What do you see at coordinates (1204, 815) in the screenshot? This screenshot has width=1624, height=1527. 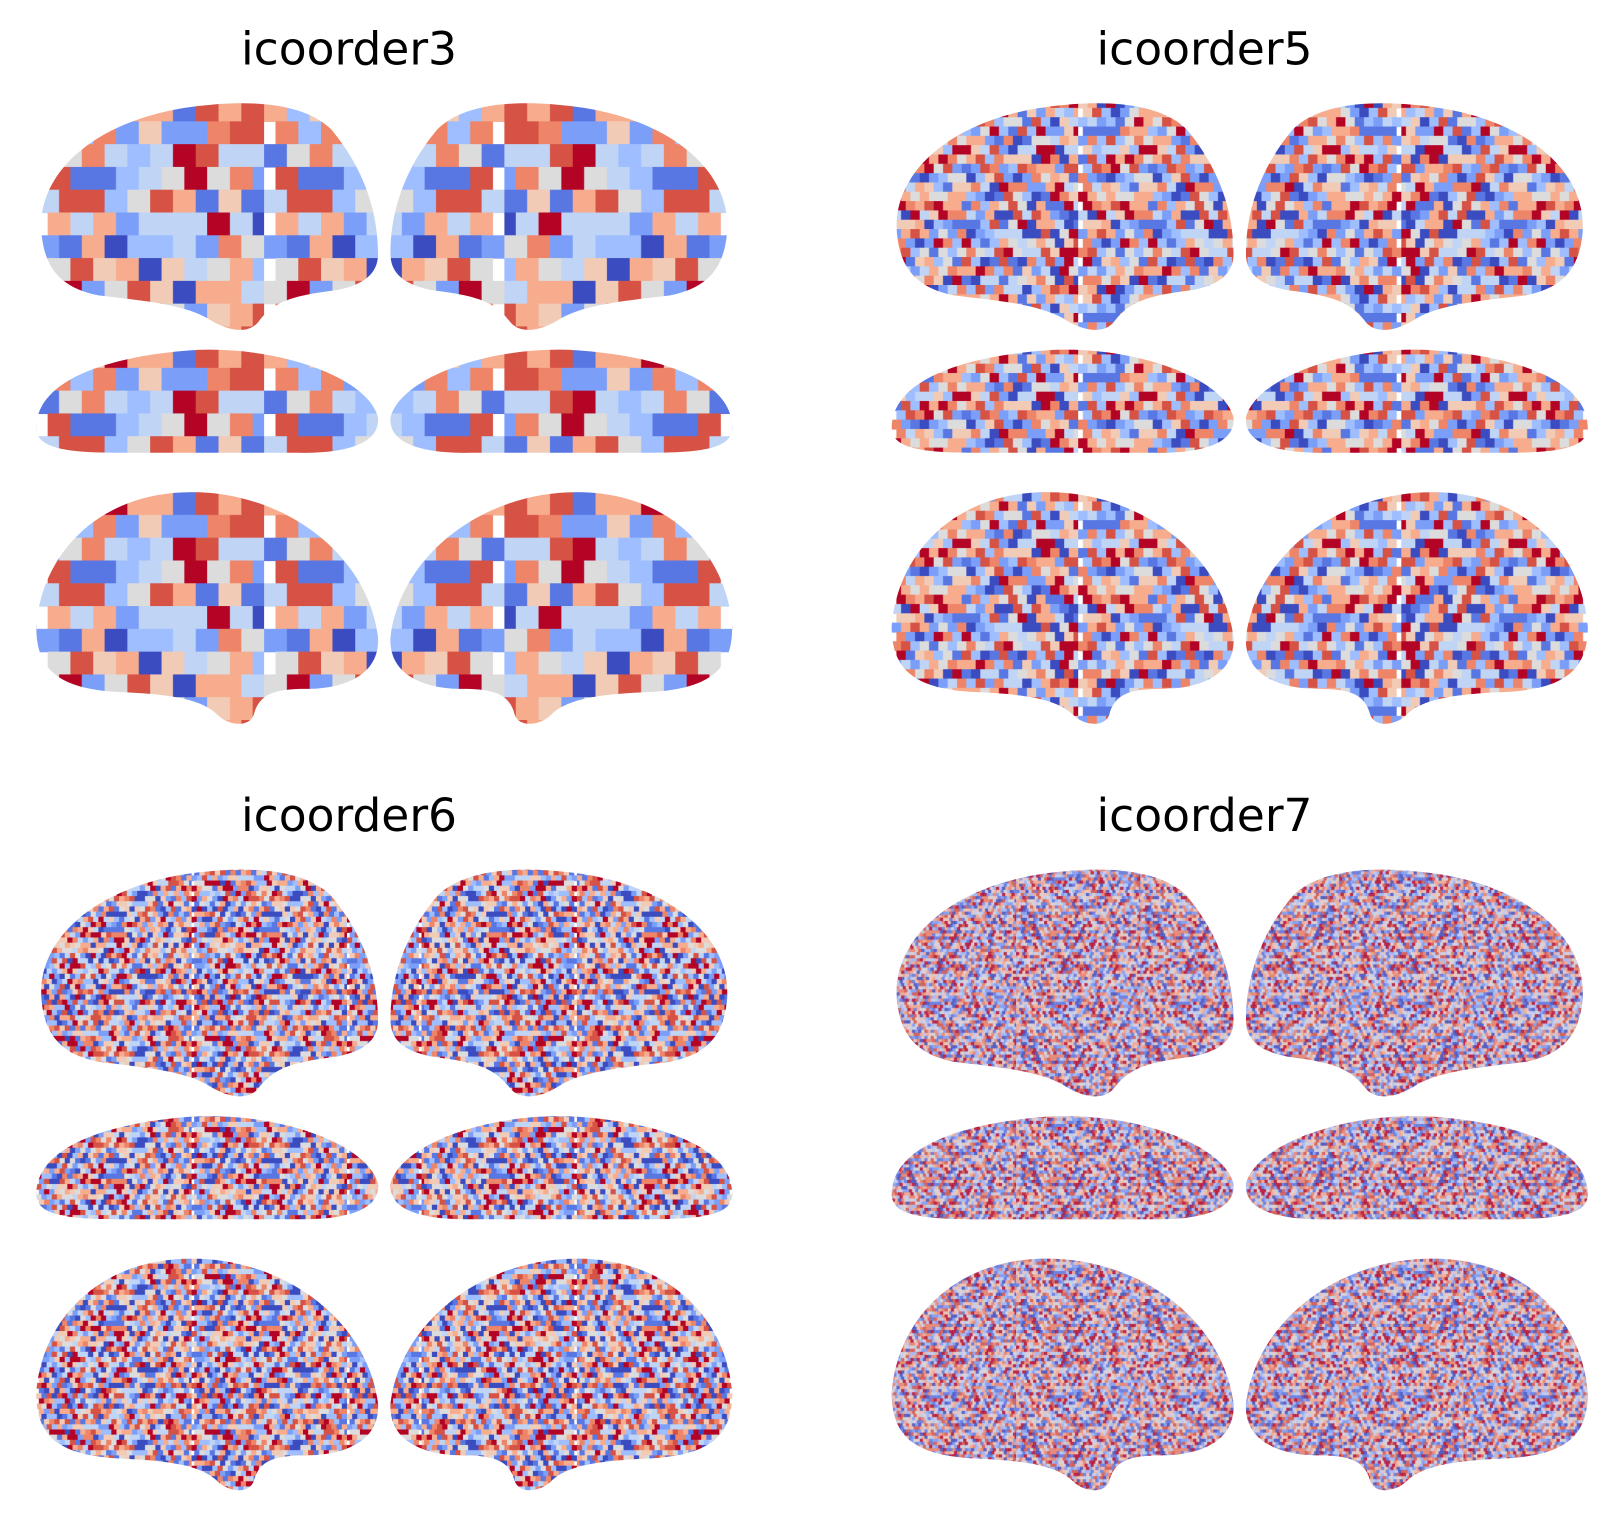 I see `panel-title: icoorder7` at bounding box center [1204, 815].